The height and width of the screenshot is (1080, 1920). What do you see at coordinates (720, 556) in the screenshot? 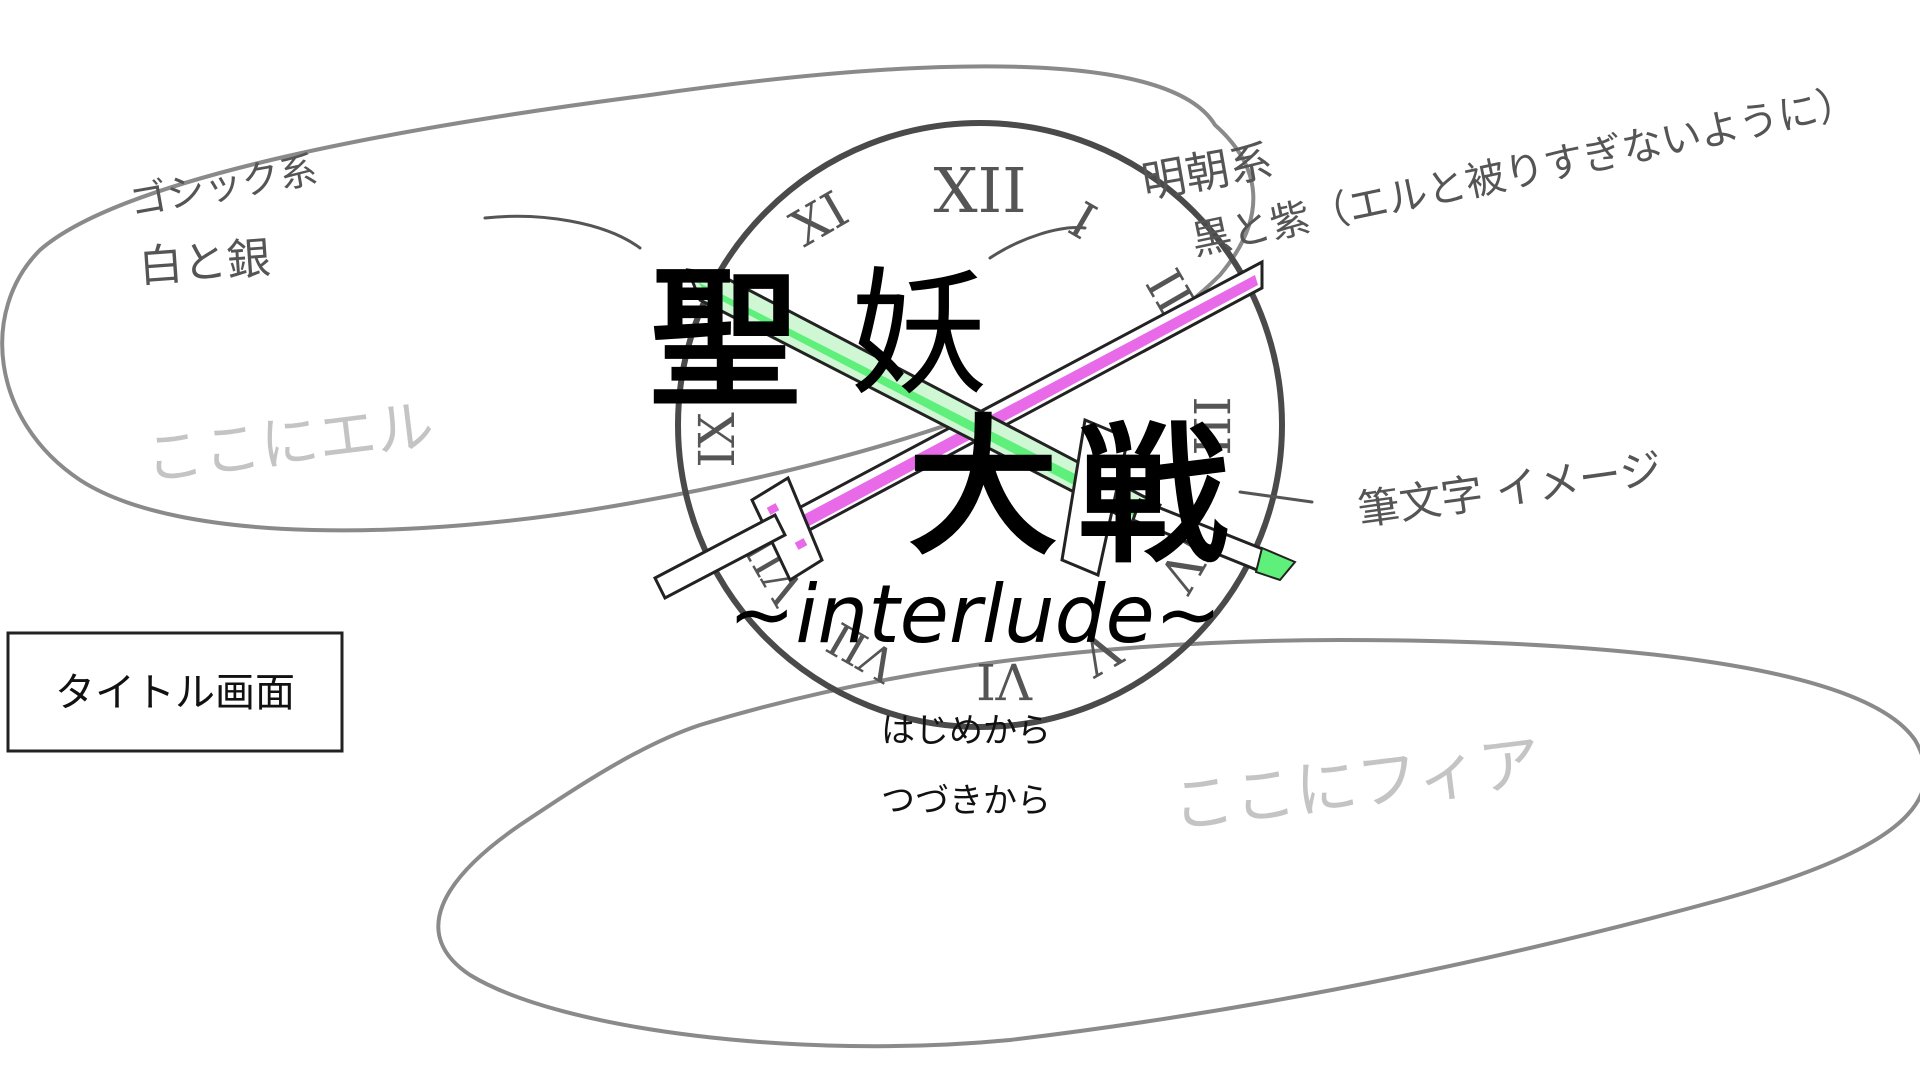
I see `magenta-sword-hilt` at bounding box center [720, 556].